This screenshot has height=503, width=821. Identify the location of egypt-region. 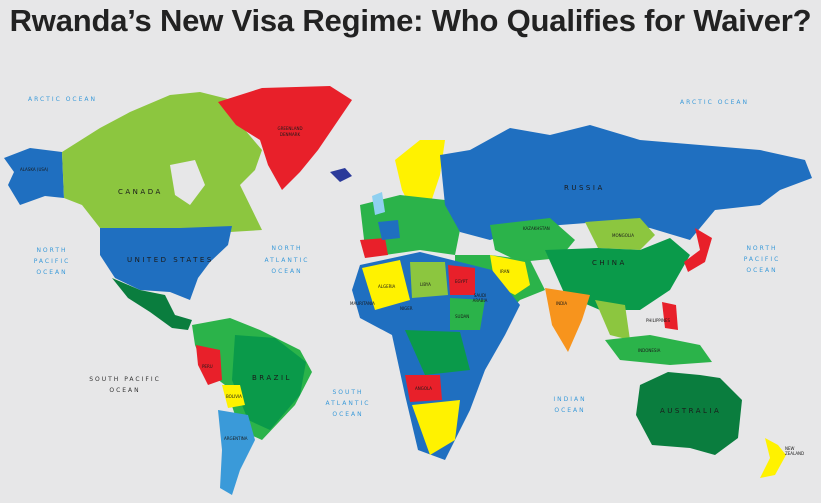
(461, 280).